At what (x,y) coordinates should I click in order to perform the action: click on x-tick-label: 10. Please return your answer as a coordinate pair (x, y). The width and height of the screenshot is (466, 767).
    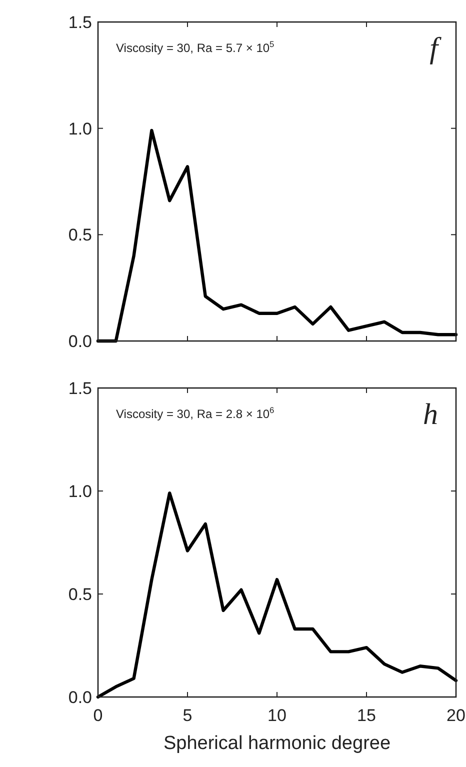
    Looking at the image, I should click on (277, 715).